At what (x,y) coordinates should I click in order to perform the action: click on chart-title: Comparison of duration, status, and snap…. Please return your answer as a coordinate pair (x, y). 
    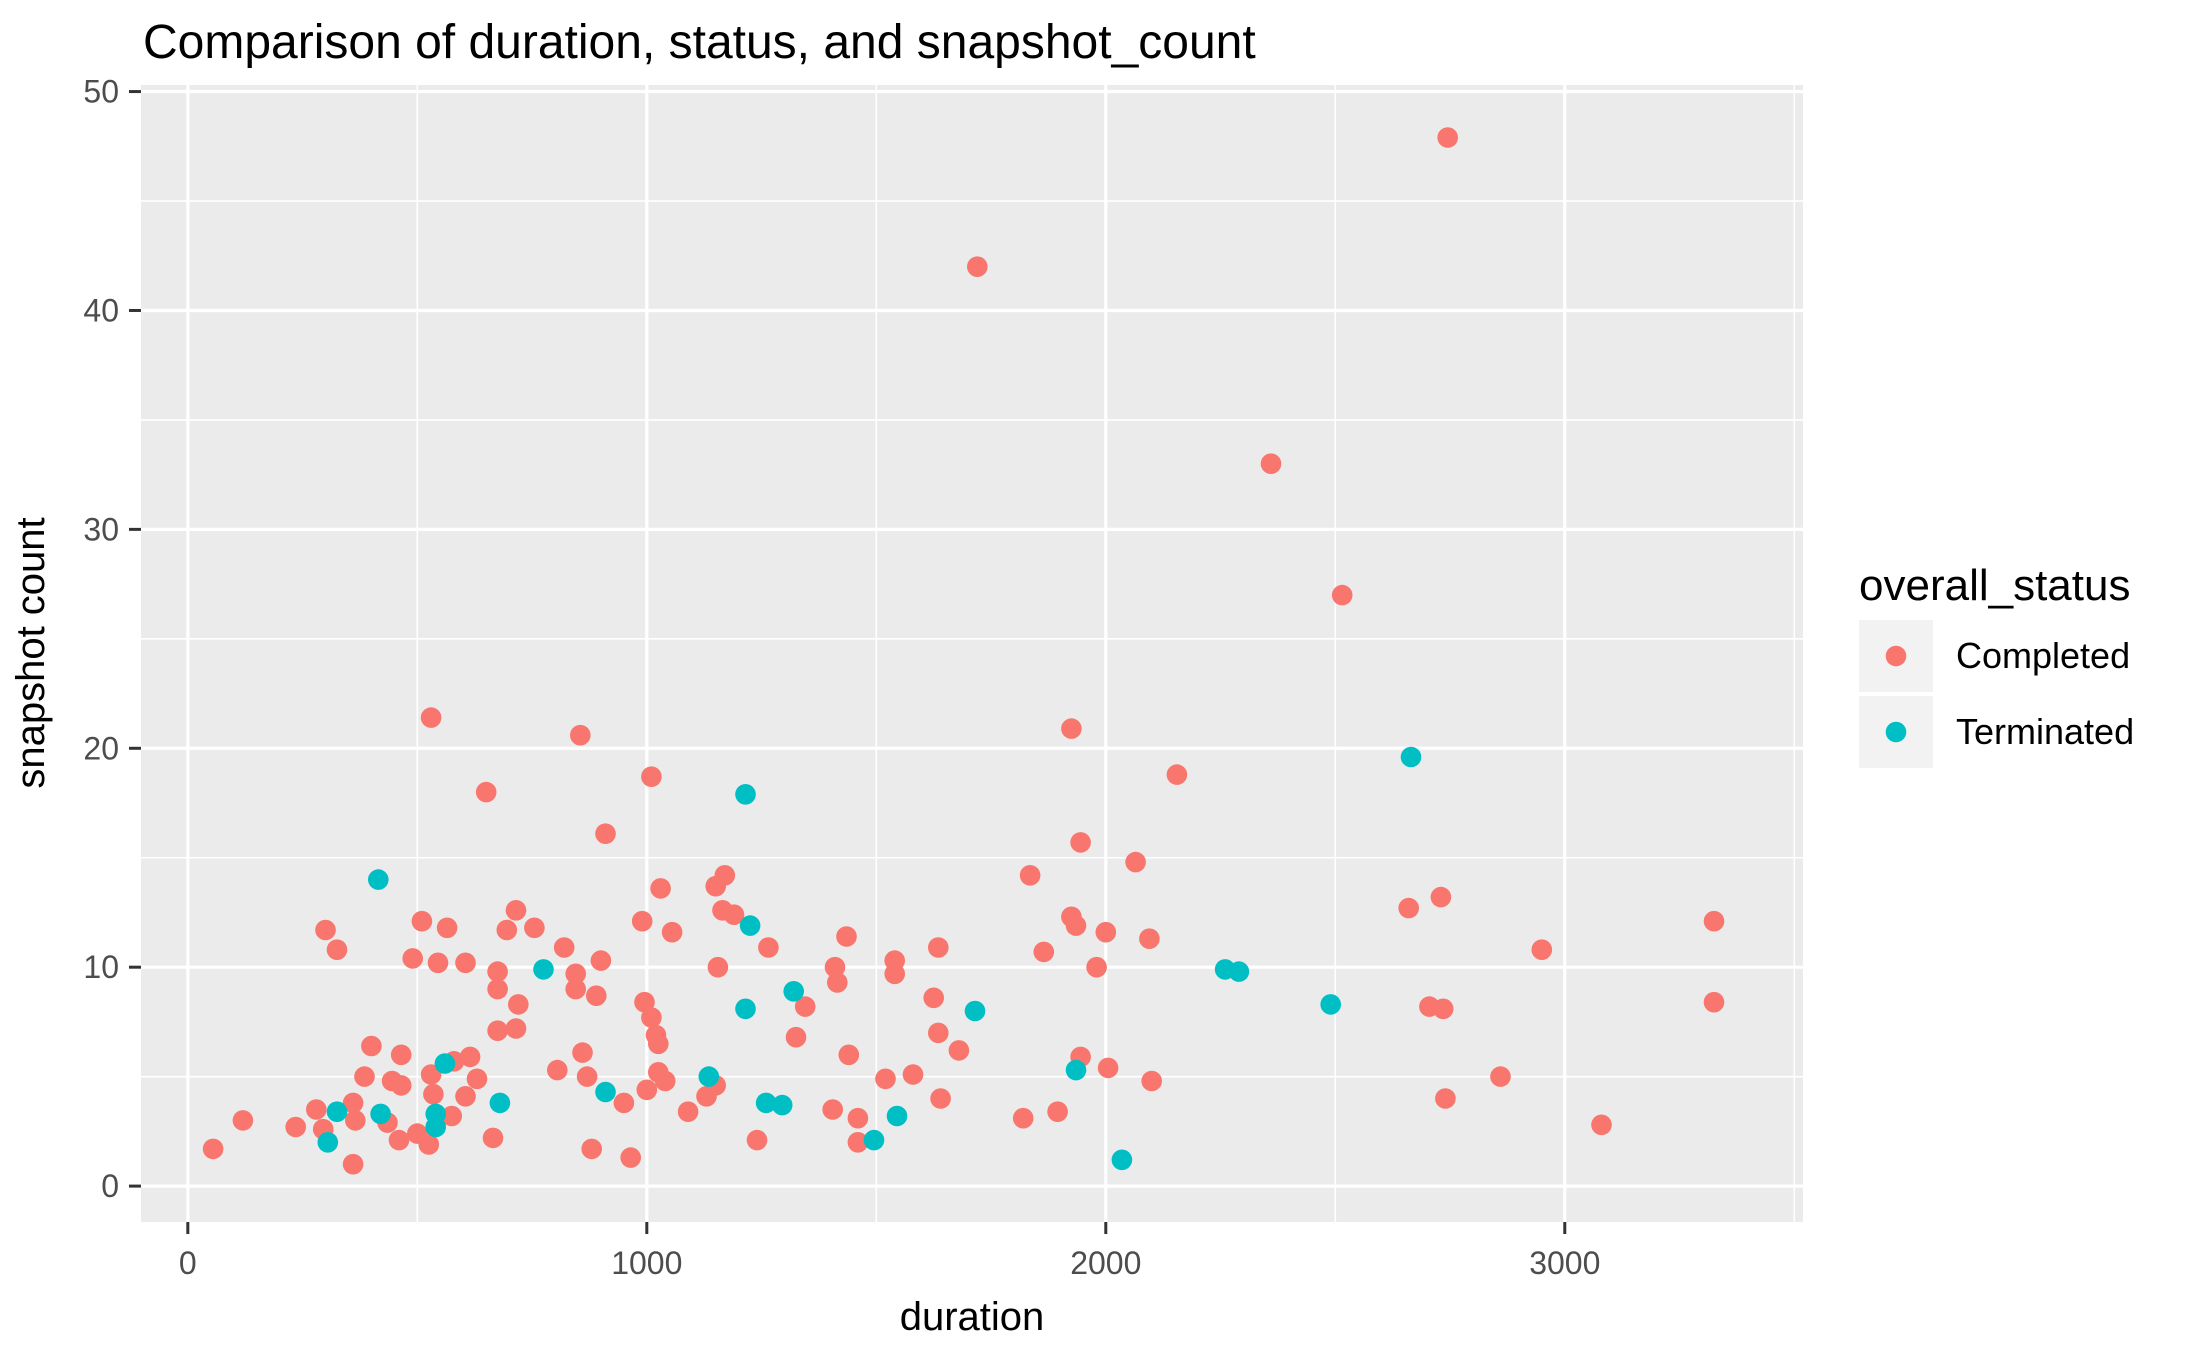
    Looking at the image, I should click on (699, 42).